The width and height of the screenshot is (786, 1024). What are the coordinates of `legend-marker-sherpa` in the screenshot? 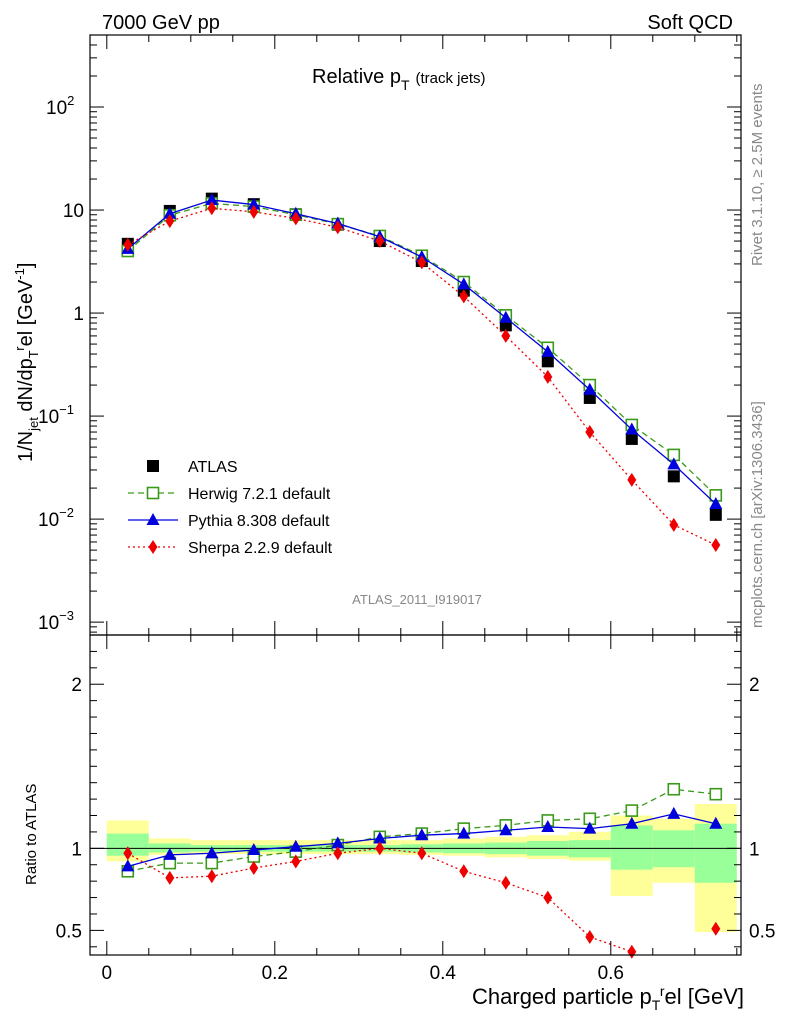 It's located at (153, 547).